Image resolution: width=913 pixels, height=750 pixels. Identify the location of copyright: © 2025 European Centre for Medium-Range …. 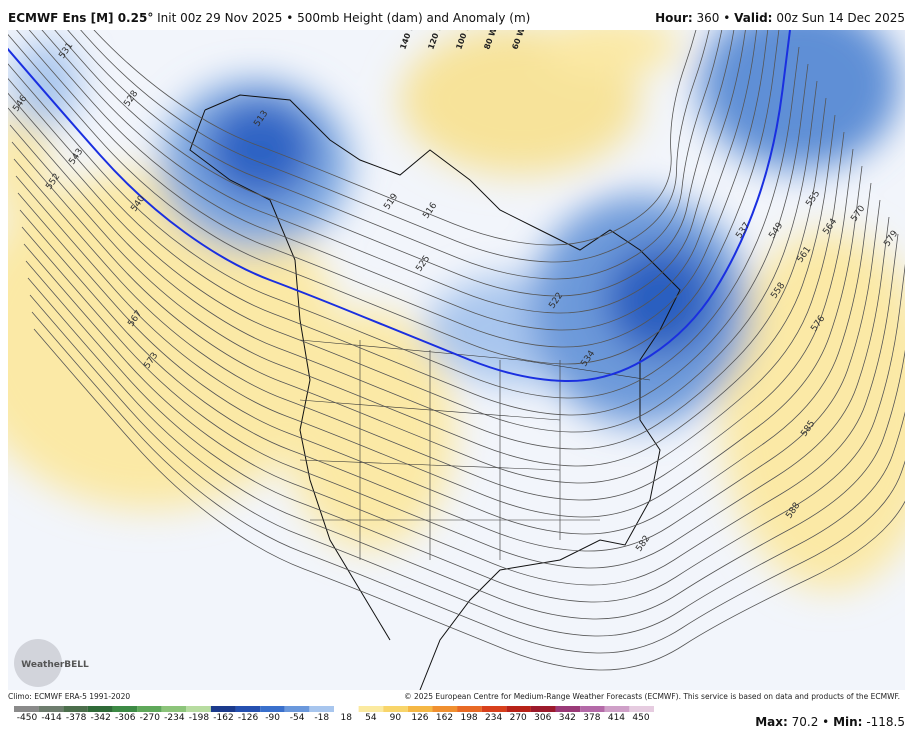
(652, 696).